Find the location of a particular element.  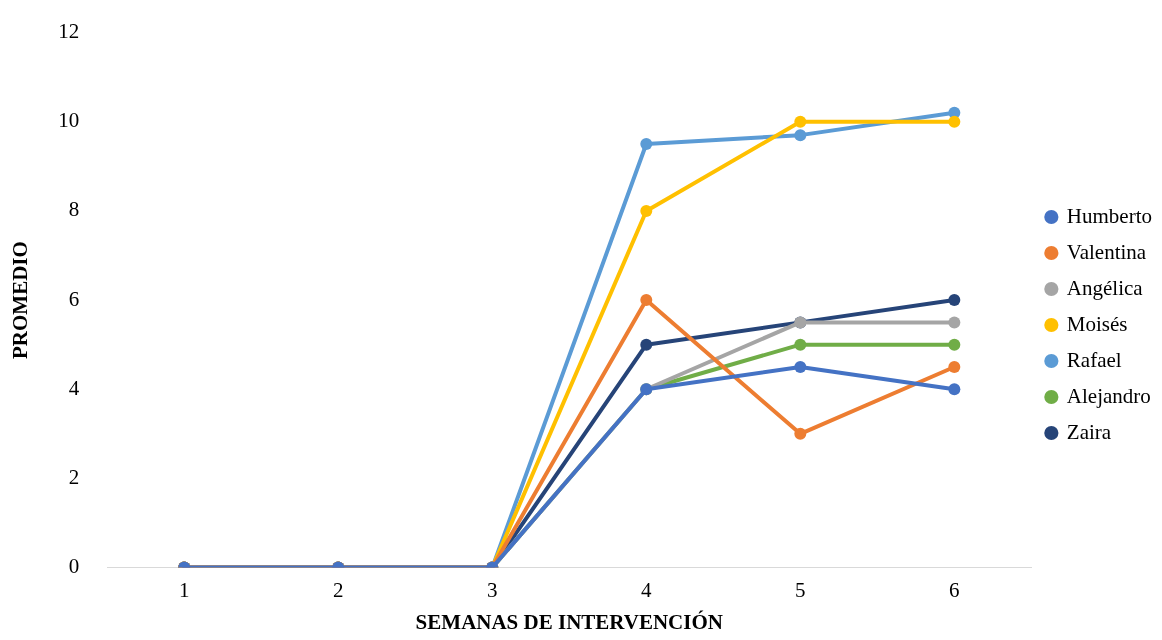

x-tick-label: 6 is located at coordinates (954, 589).